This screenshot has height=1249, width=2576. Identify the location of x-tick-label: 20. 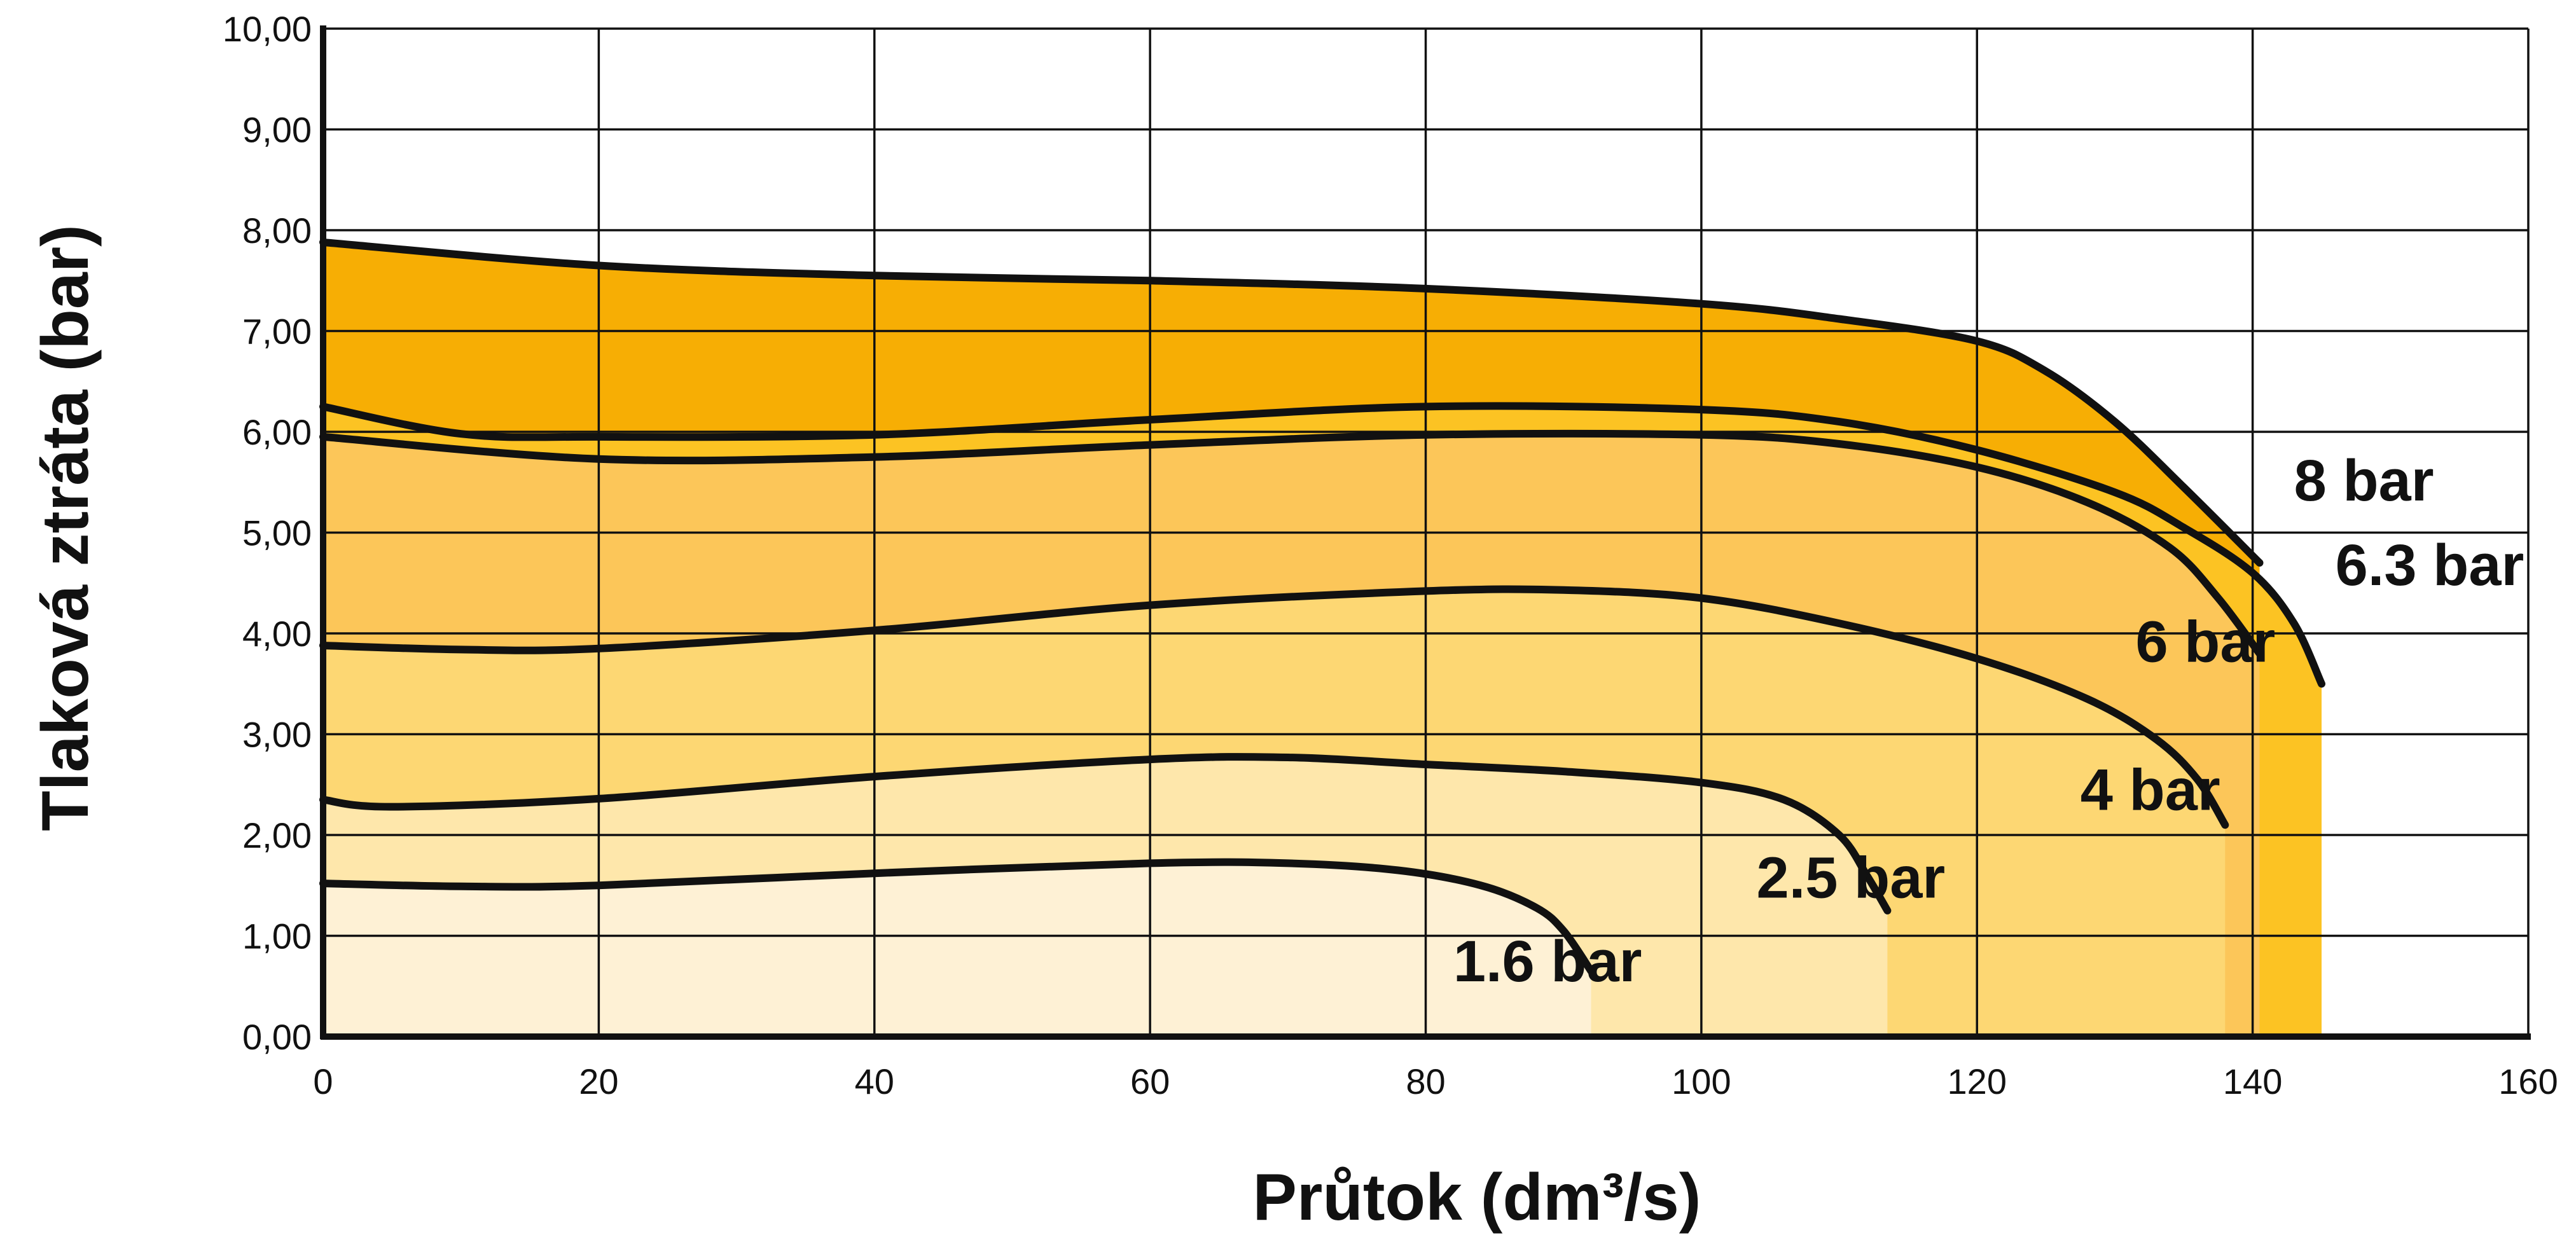
(598, 1081).